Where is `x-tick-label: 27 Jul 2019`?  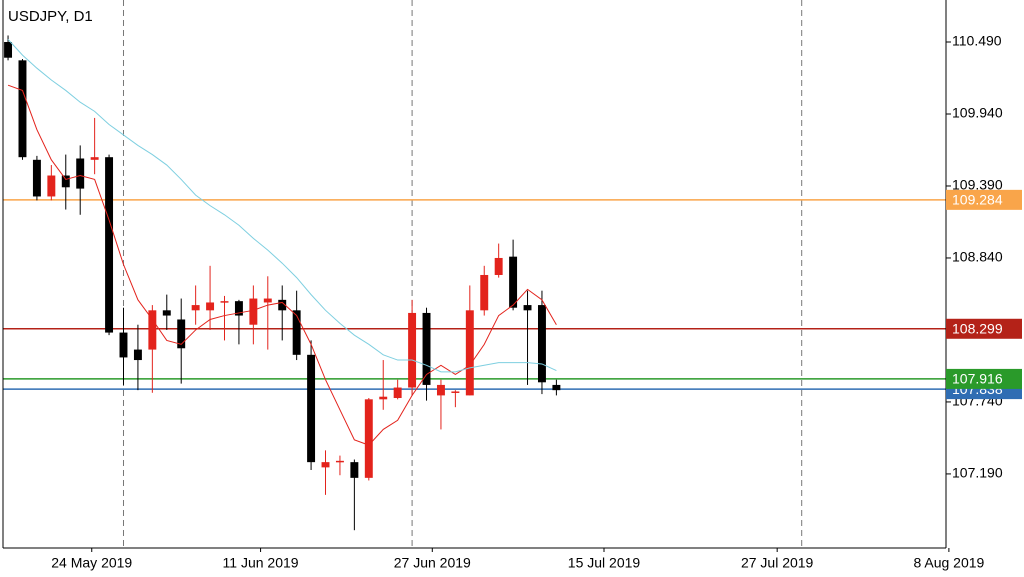
x-tick-label: 27 Jul 2019 is located at coordinates (777, 563).